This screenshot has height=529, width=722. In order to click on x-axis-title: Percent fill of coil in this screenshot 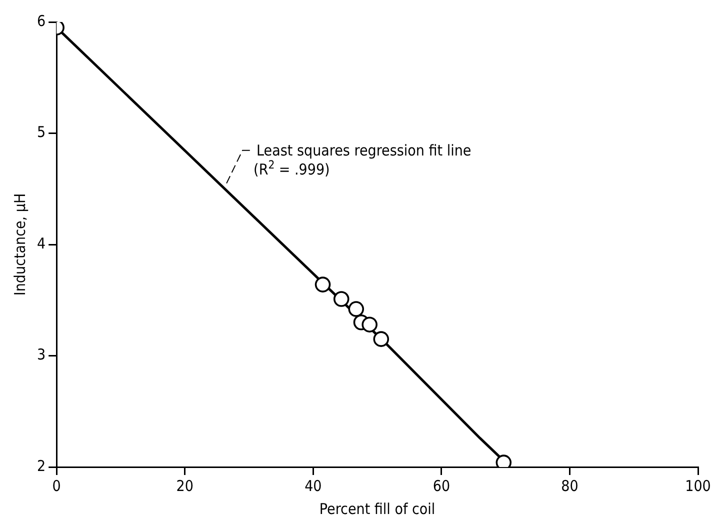, I will do `click(377, 509)`.